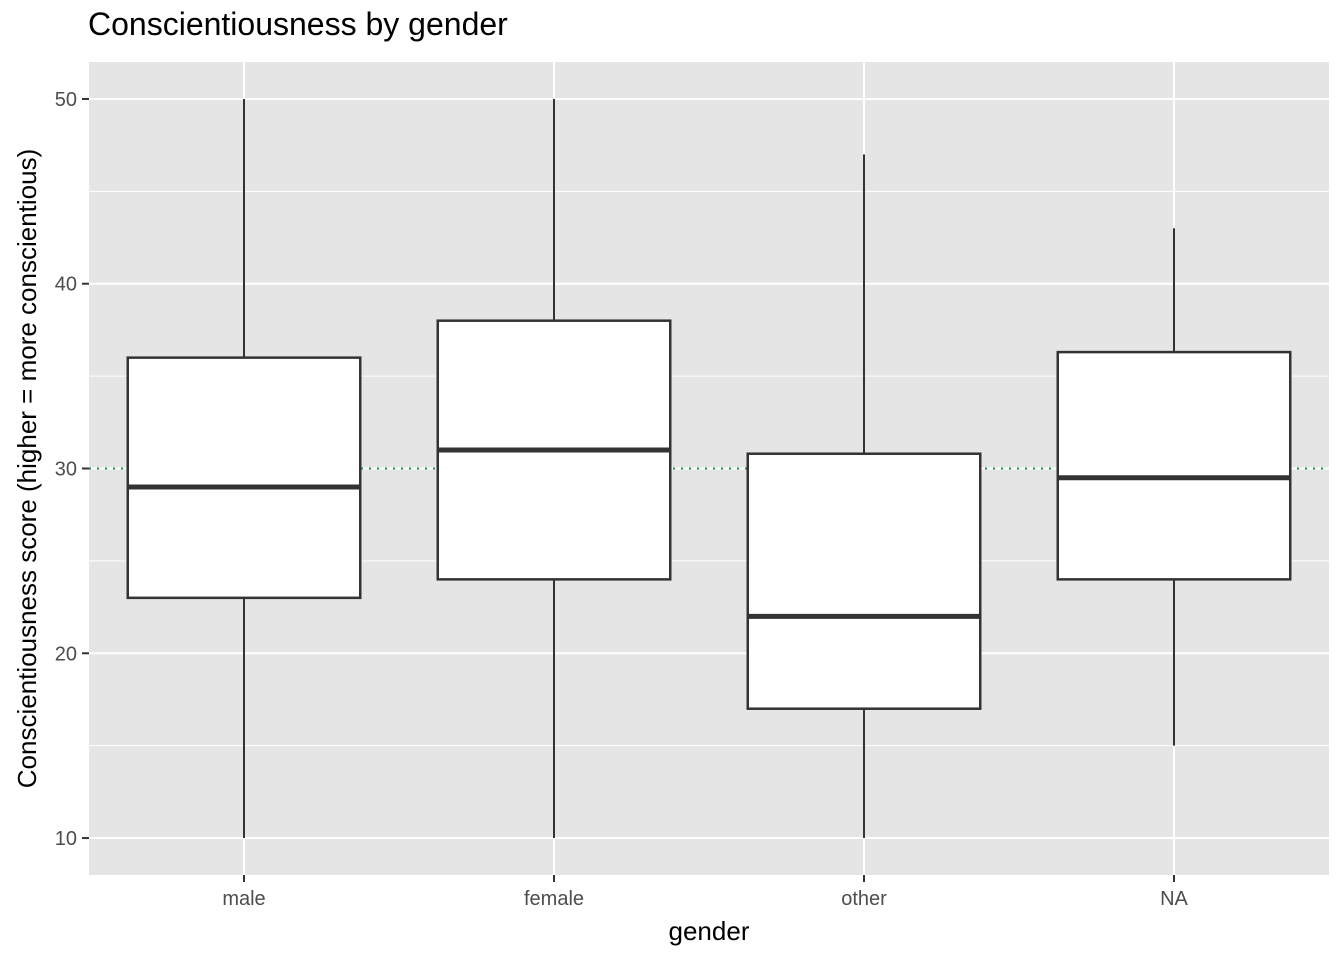 The width and height of the screenshot is (1344, 960). Describe the element at coordinates (243, 899) in the screenshot. I see `x-tick-label: male` at that location.